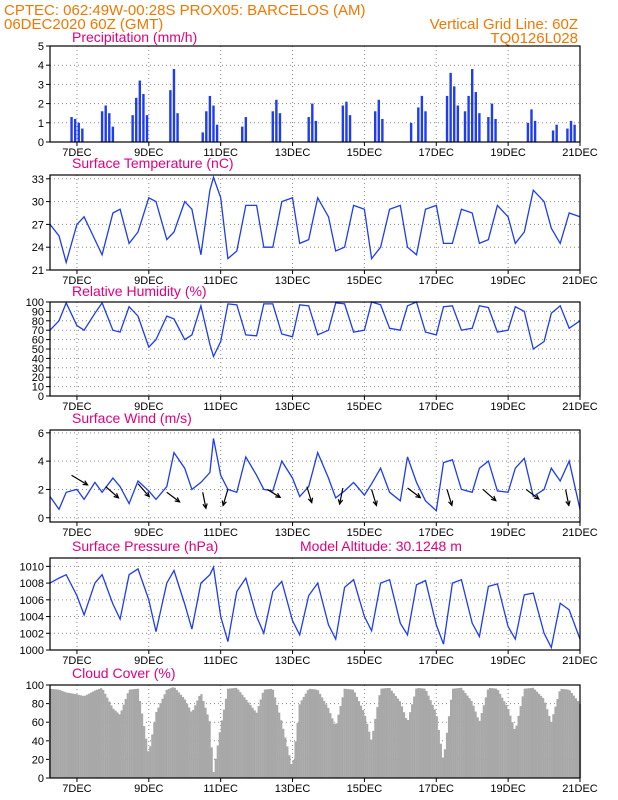 Image resolution: width=618 pixels, height=800 pixels. What do you see at coordinates (148, 281) in the screenshot?
I see `temperature-xtick-label: 9DEC` at bounding box center [148, 281].